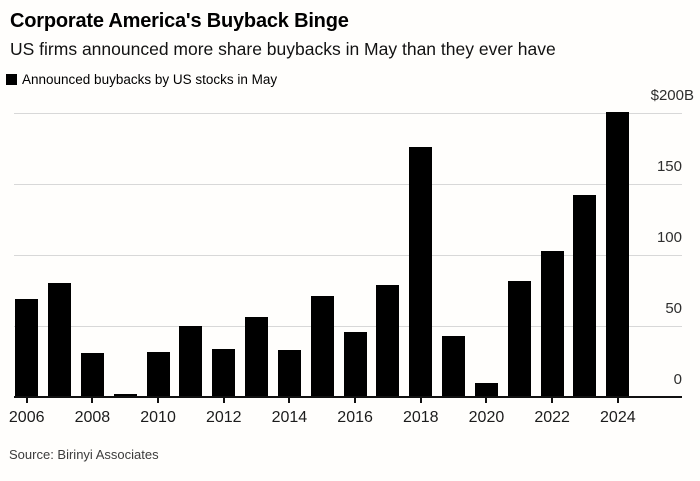 The width and height of the screenshot is (700, 481). Describe the element at coordinates (421, 272) in the screenshot. I see `bar-2018` at that location.